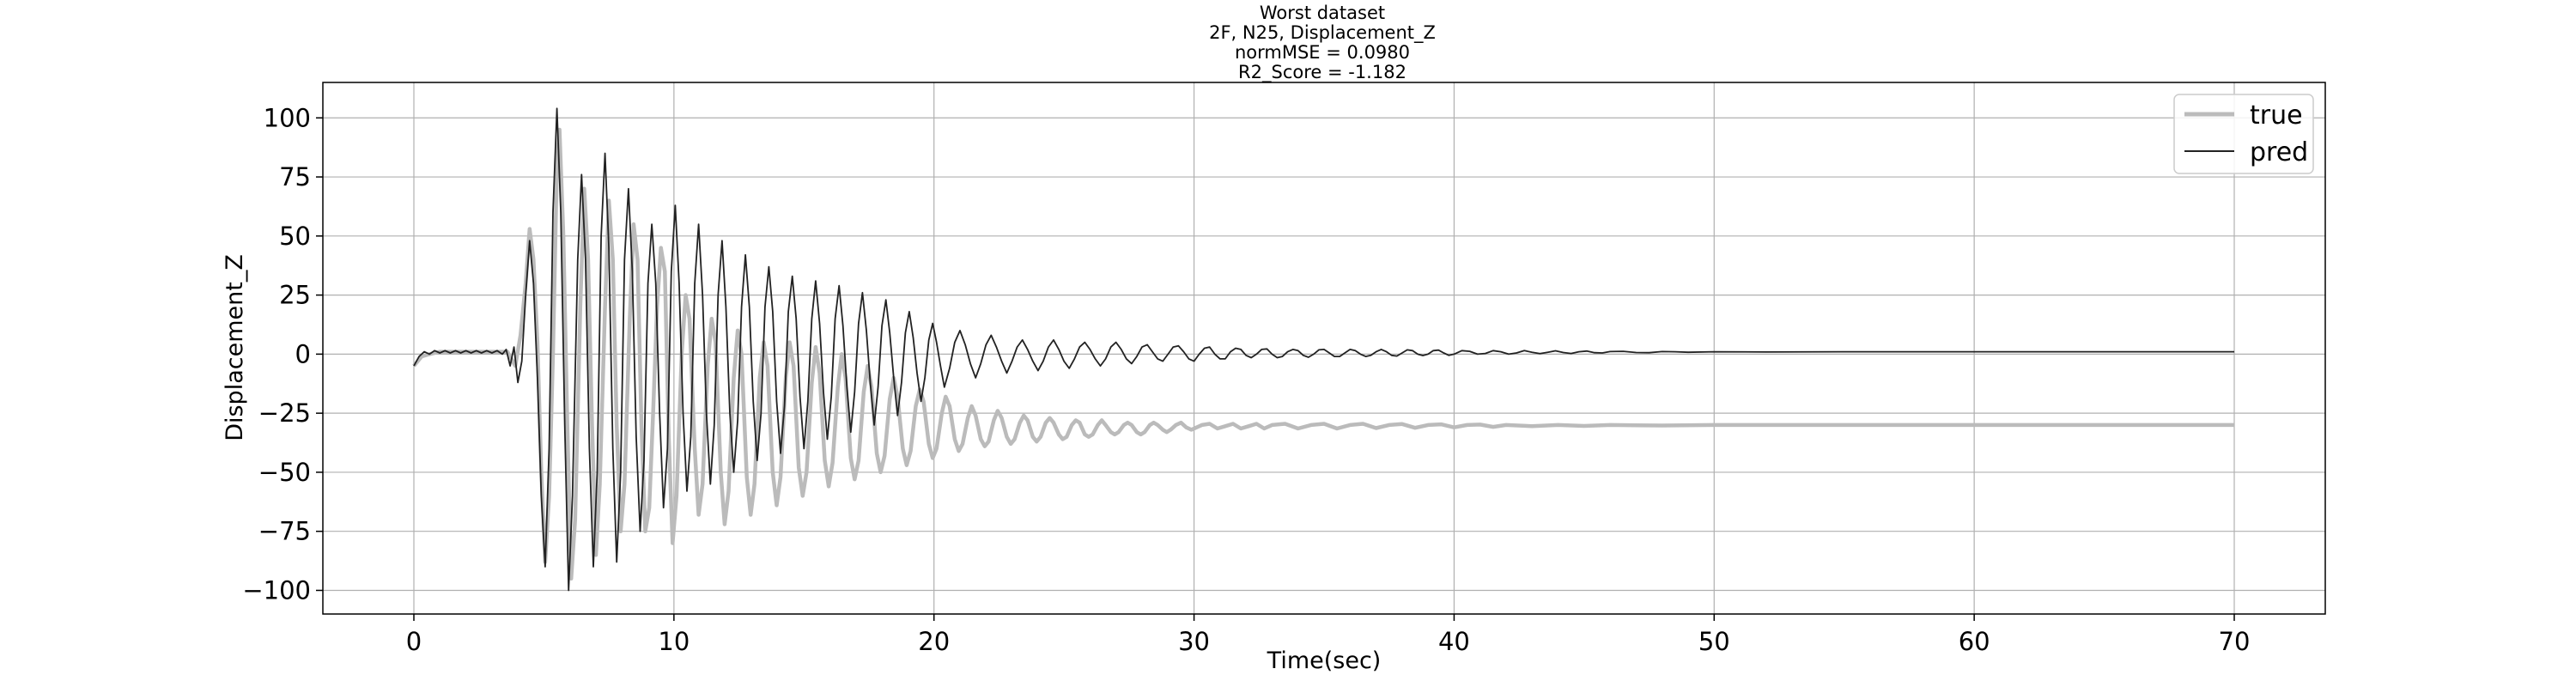 The height and width of the screenshot is (687, 2576). What do you see at coordinates (287, 117) in the screenshot?
I see `y-tick-label: 100` at bounding box center [287, 117].